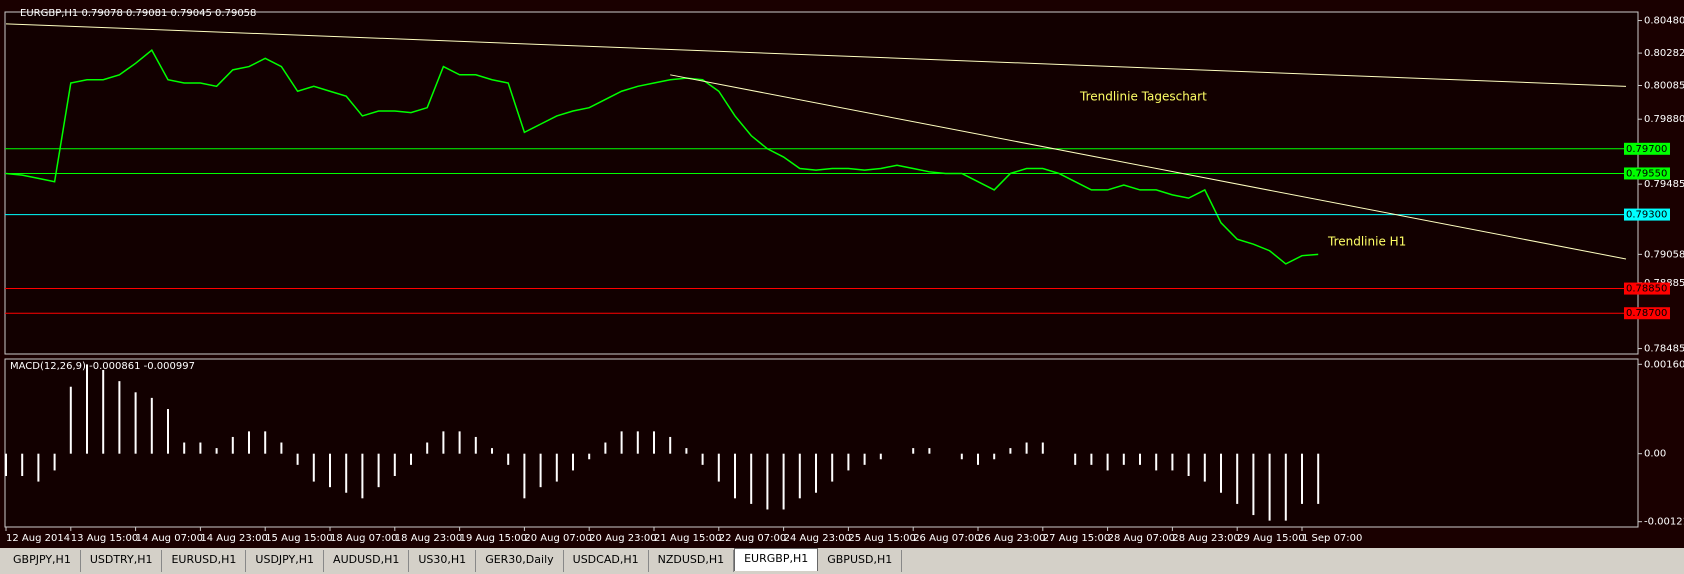 Image resolution: width=1684 pixels, height=574 pixels. Describe the element at coordinates (622, 538) in the screenshot. I see `x-tick-label: 20 Aug 23:00` at that location.